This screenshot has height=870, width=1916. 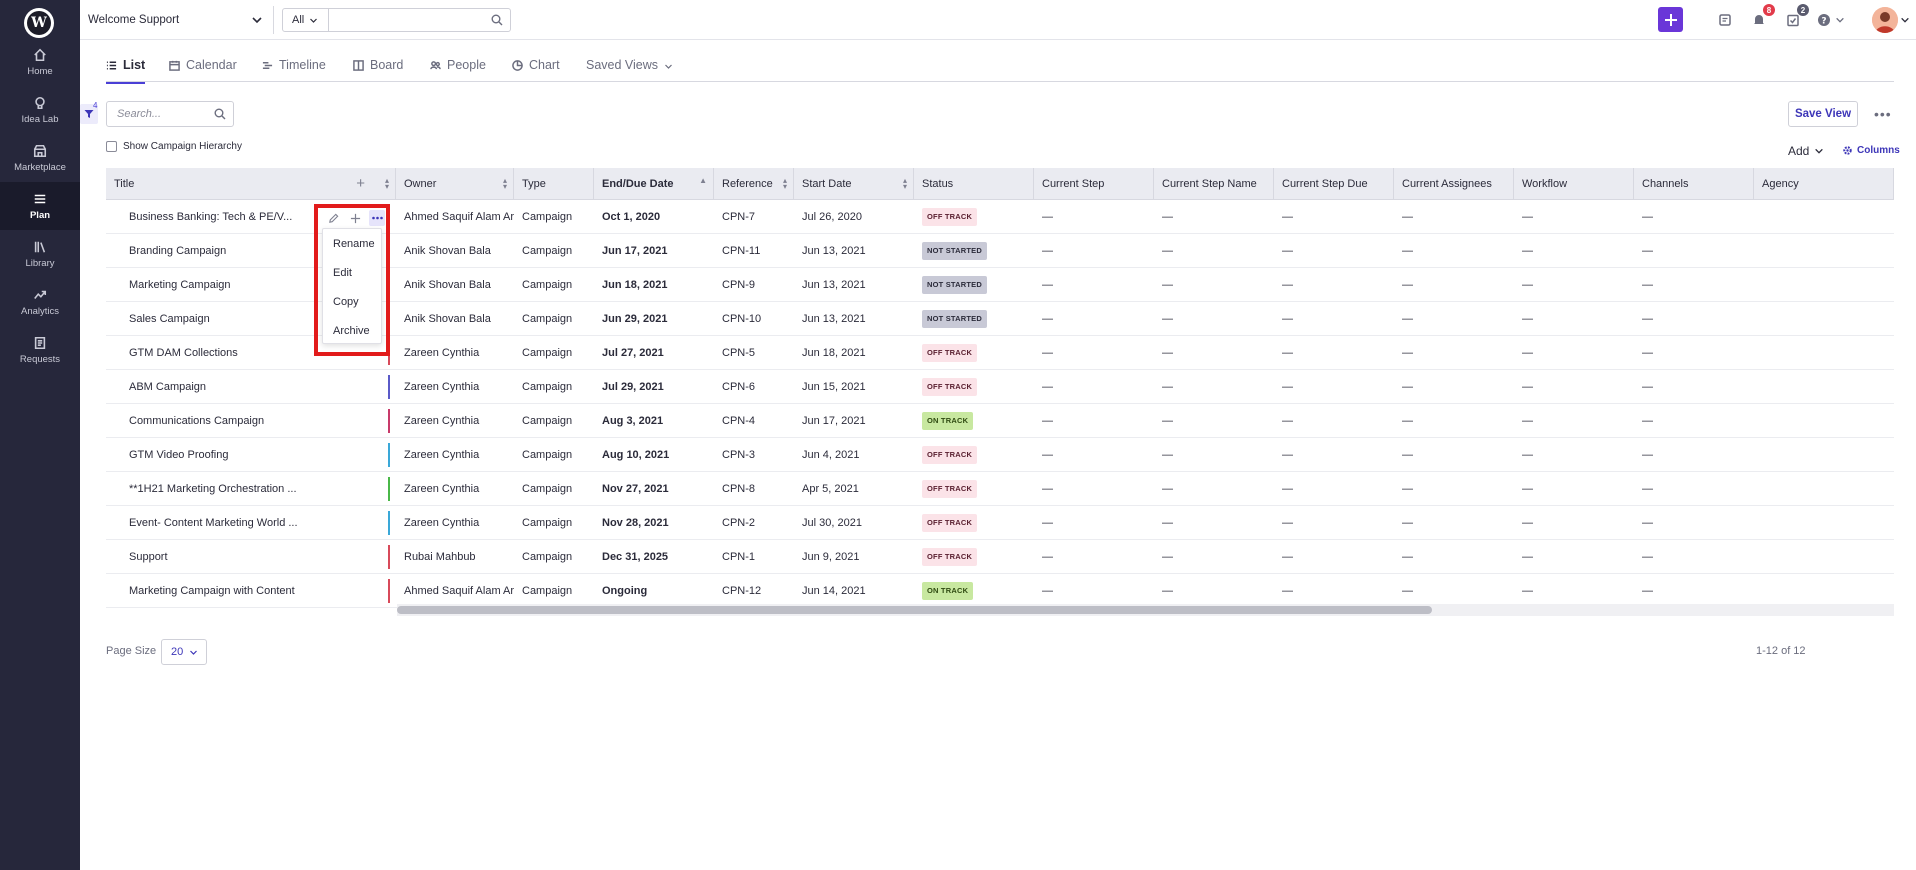 What do you see at coordinates (89, 114) in the screenshot?
I see `filter-button` at bounding box center [89, 114].